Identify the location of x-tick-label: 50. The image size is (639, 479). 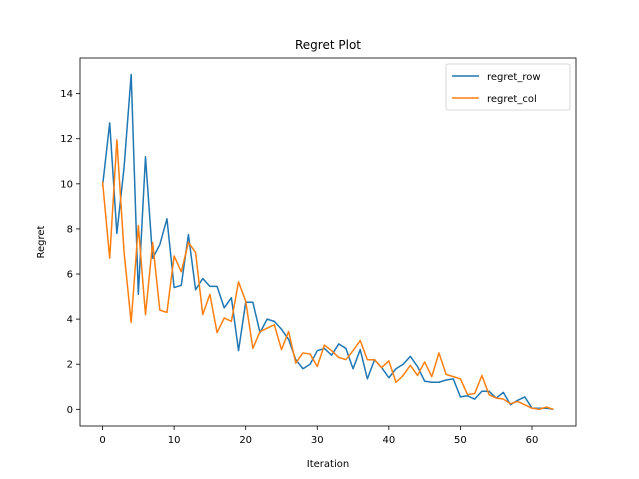
(460, 440).